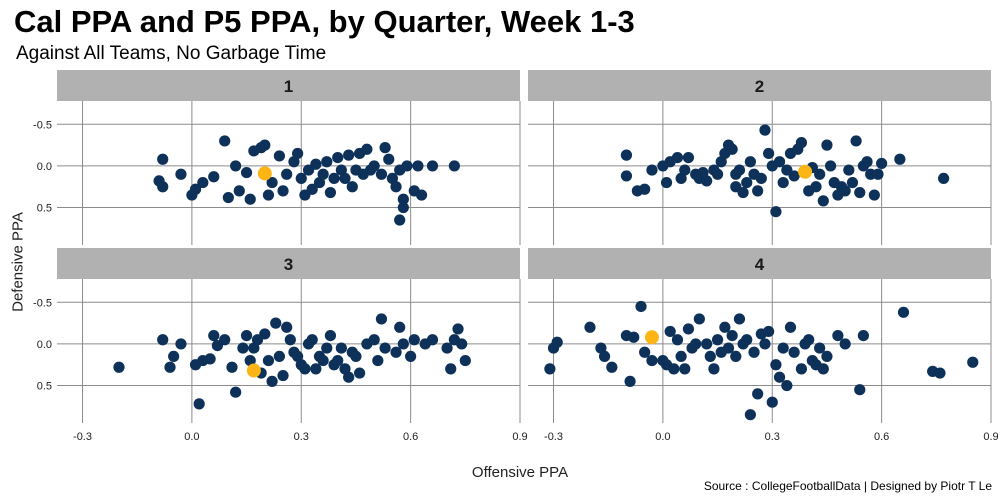 This screenshot has height=500, width=1000. Describe the element at coordinates (324, 21) in the screenshot. I see `chart-title: Cal PPA and P5 PPA, by Quarter, Week 1-3` at that location.